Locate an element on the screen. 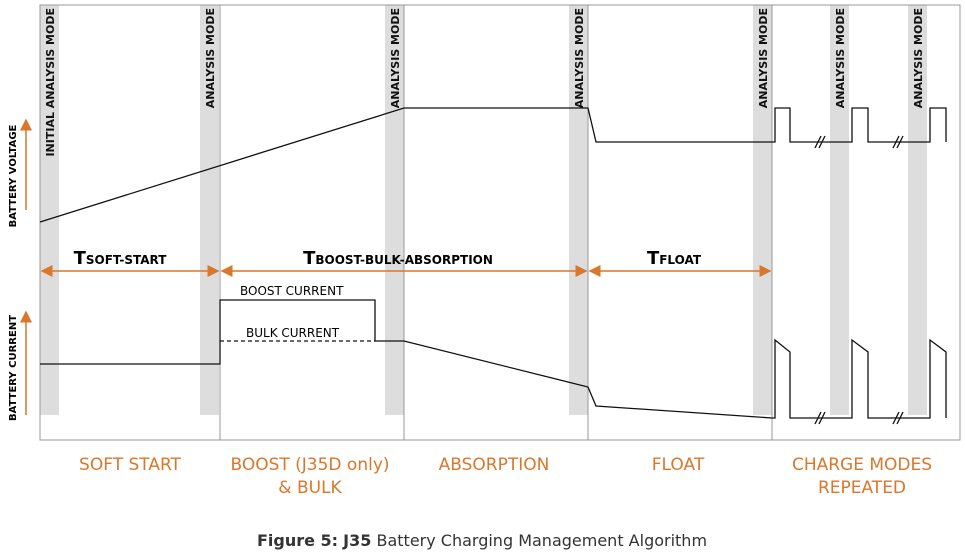 The image size is (965, 555). bulk-label: BULK CURRENT is located at coordinates (293, 333).